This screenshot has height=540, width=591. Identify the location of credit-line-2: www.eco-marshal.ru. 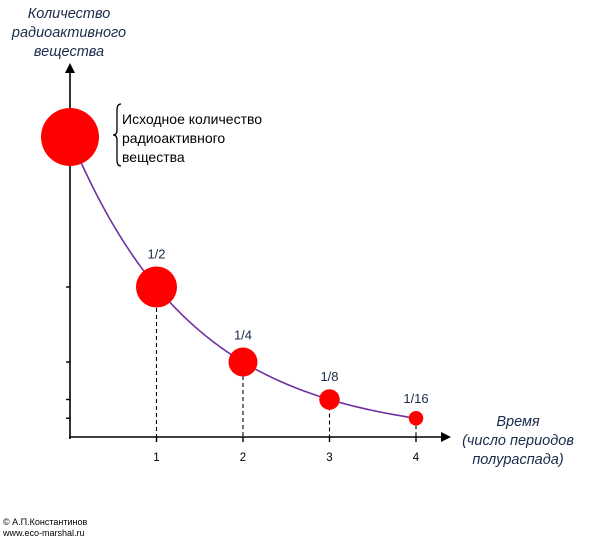
(44, 533).